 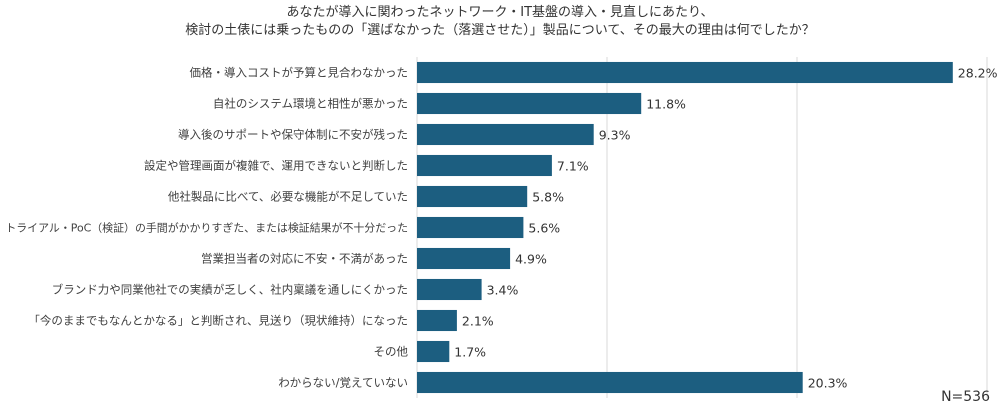 What do you see at coordinates (310, 104) in the screenshot?
I see `category-label: 自社のシステム環境と相性が悪かった` at bounding box center [310, 104].